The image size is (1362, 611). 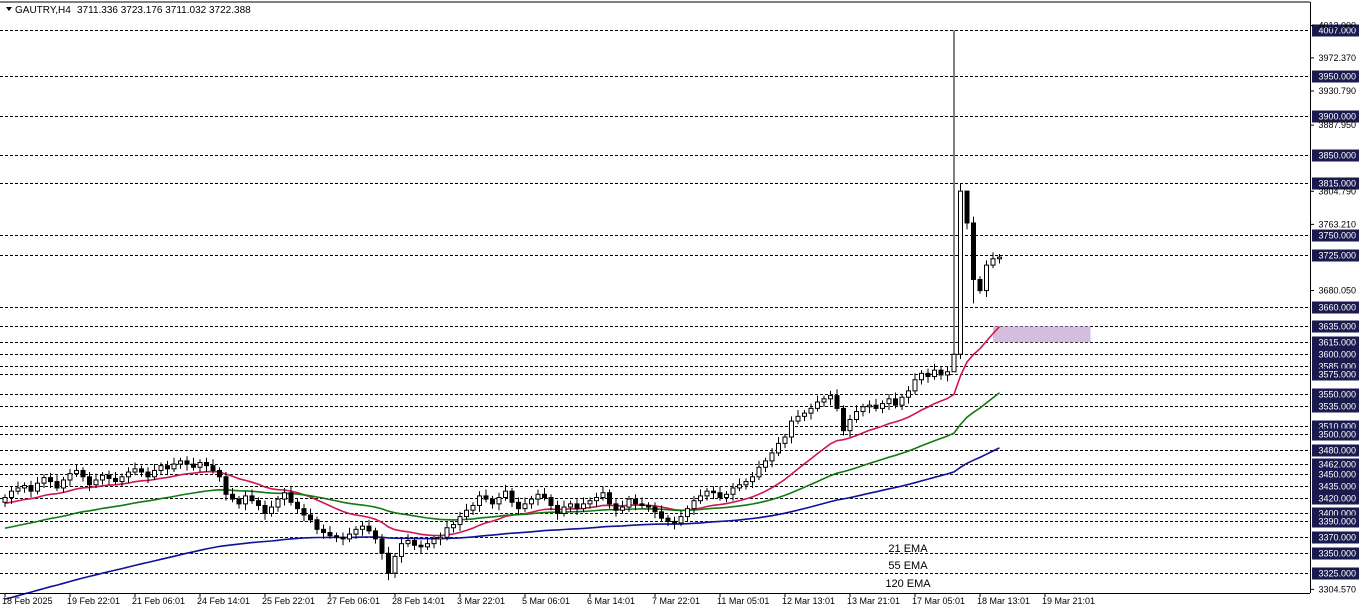 I want to click on price-tick-label: 3804.790, so click(x=1337, y=191).